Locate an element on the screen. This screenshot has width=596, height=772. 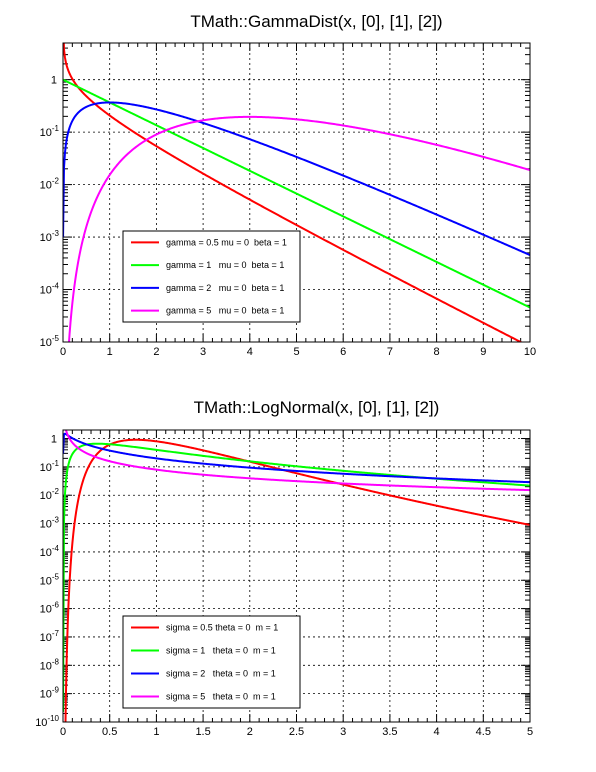
x-tick-label: 0.5 is located at coordinates (109, 732).